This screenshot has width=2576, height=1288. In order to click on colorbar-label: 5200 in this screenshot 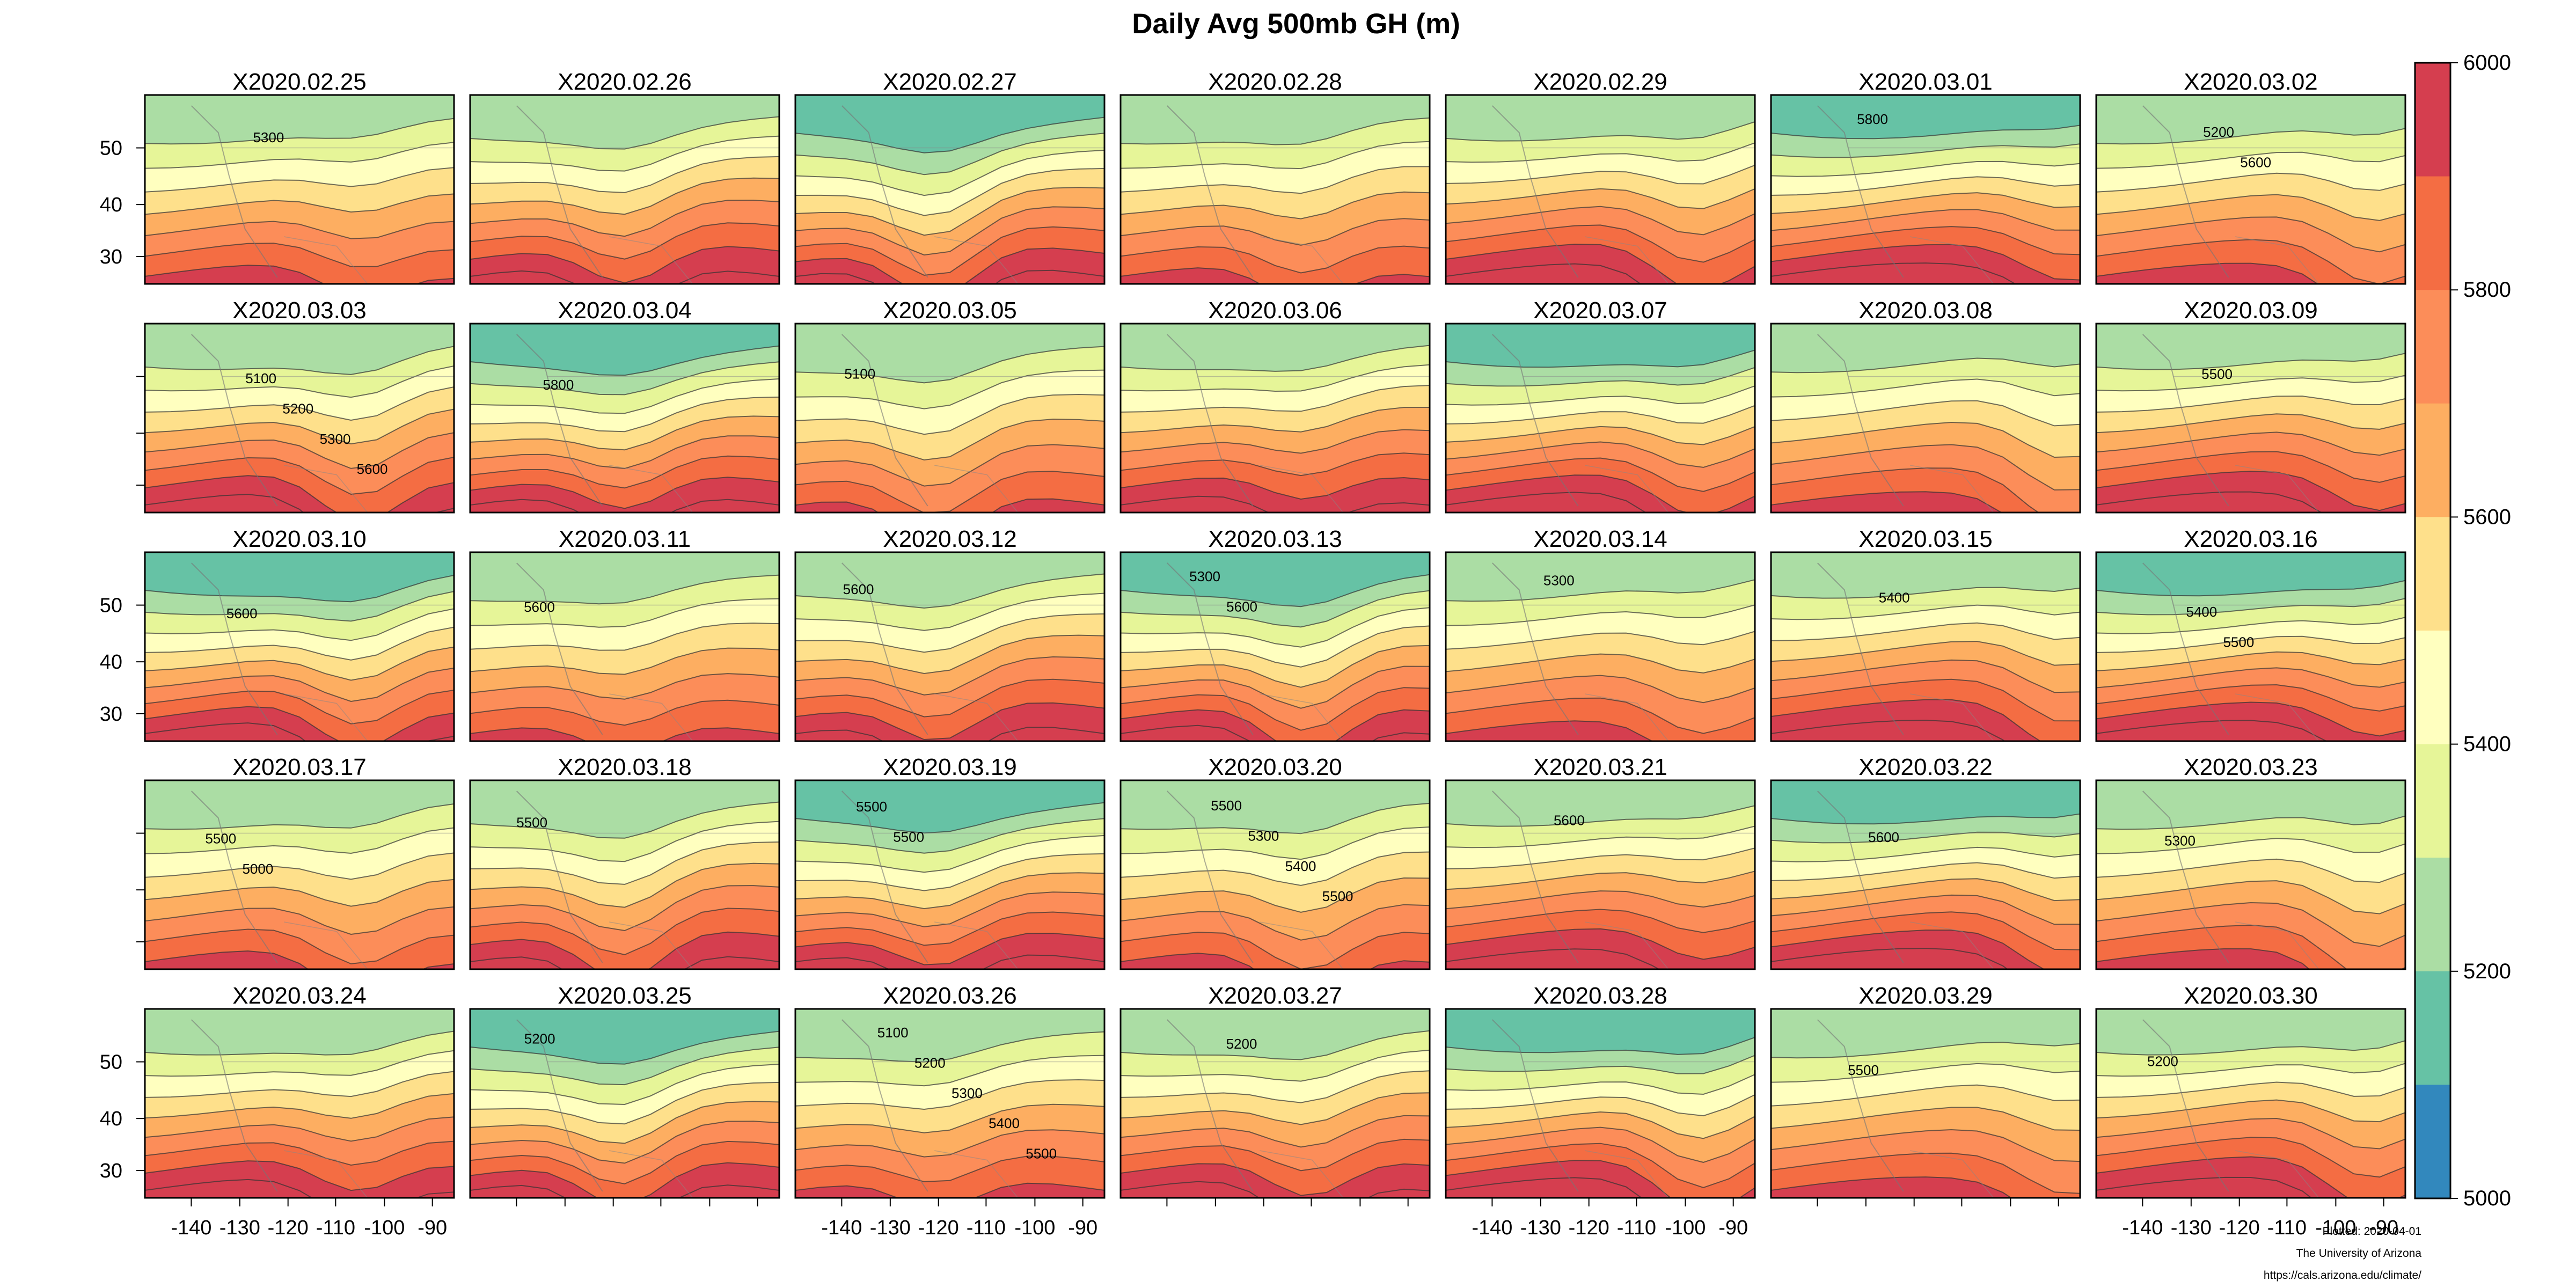, I will do `click(2487, 971)`.